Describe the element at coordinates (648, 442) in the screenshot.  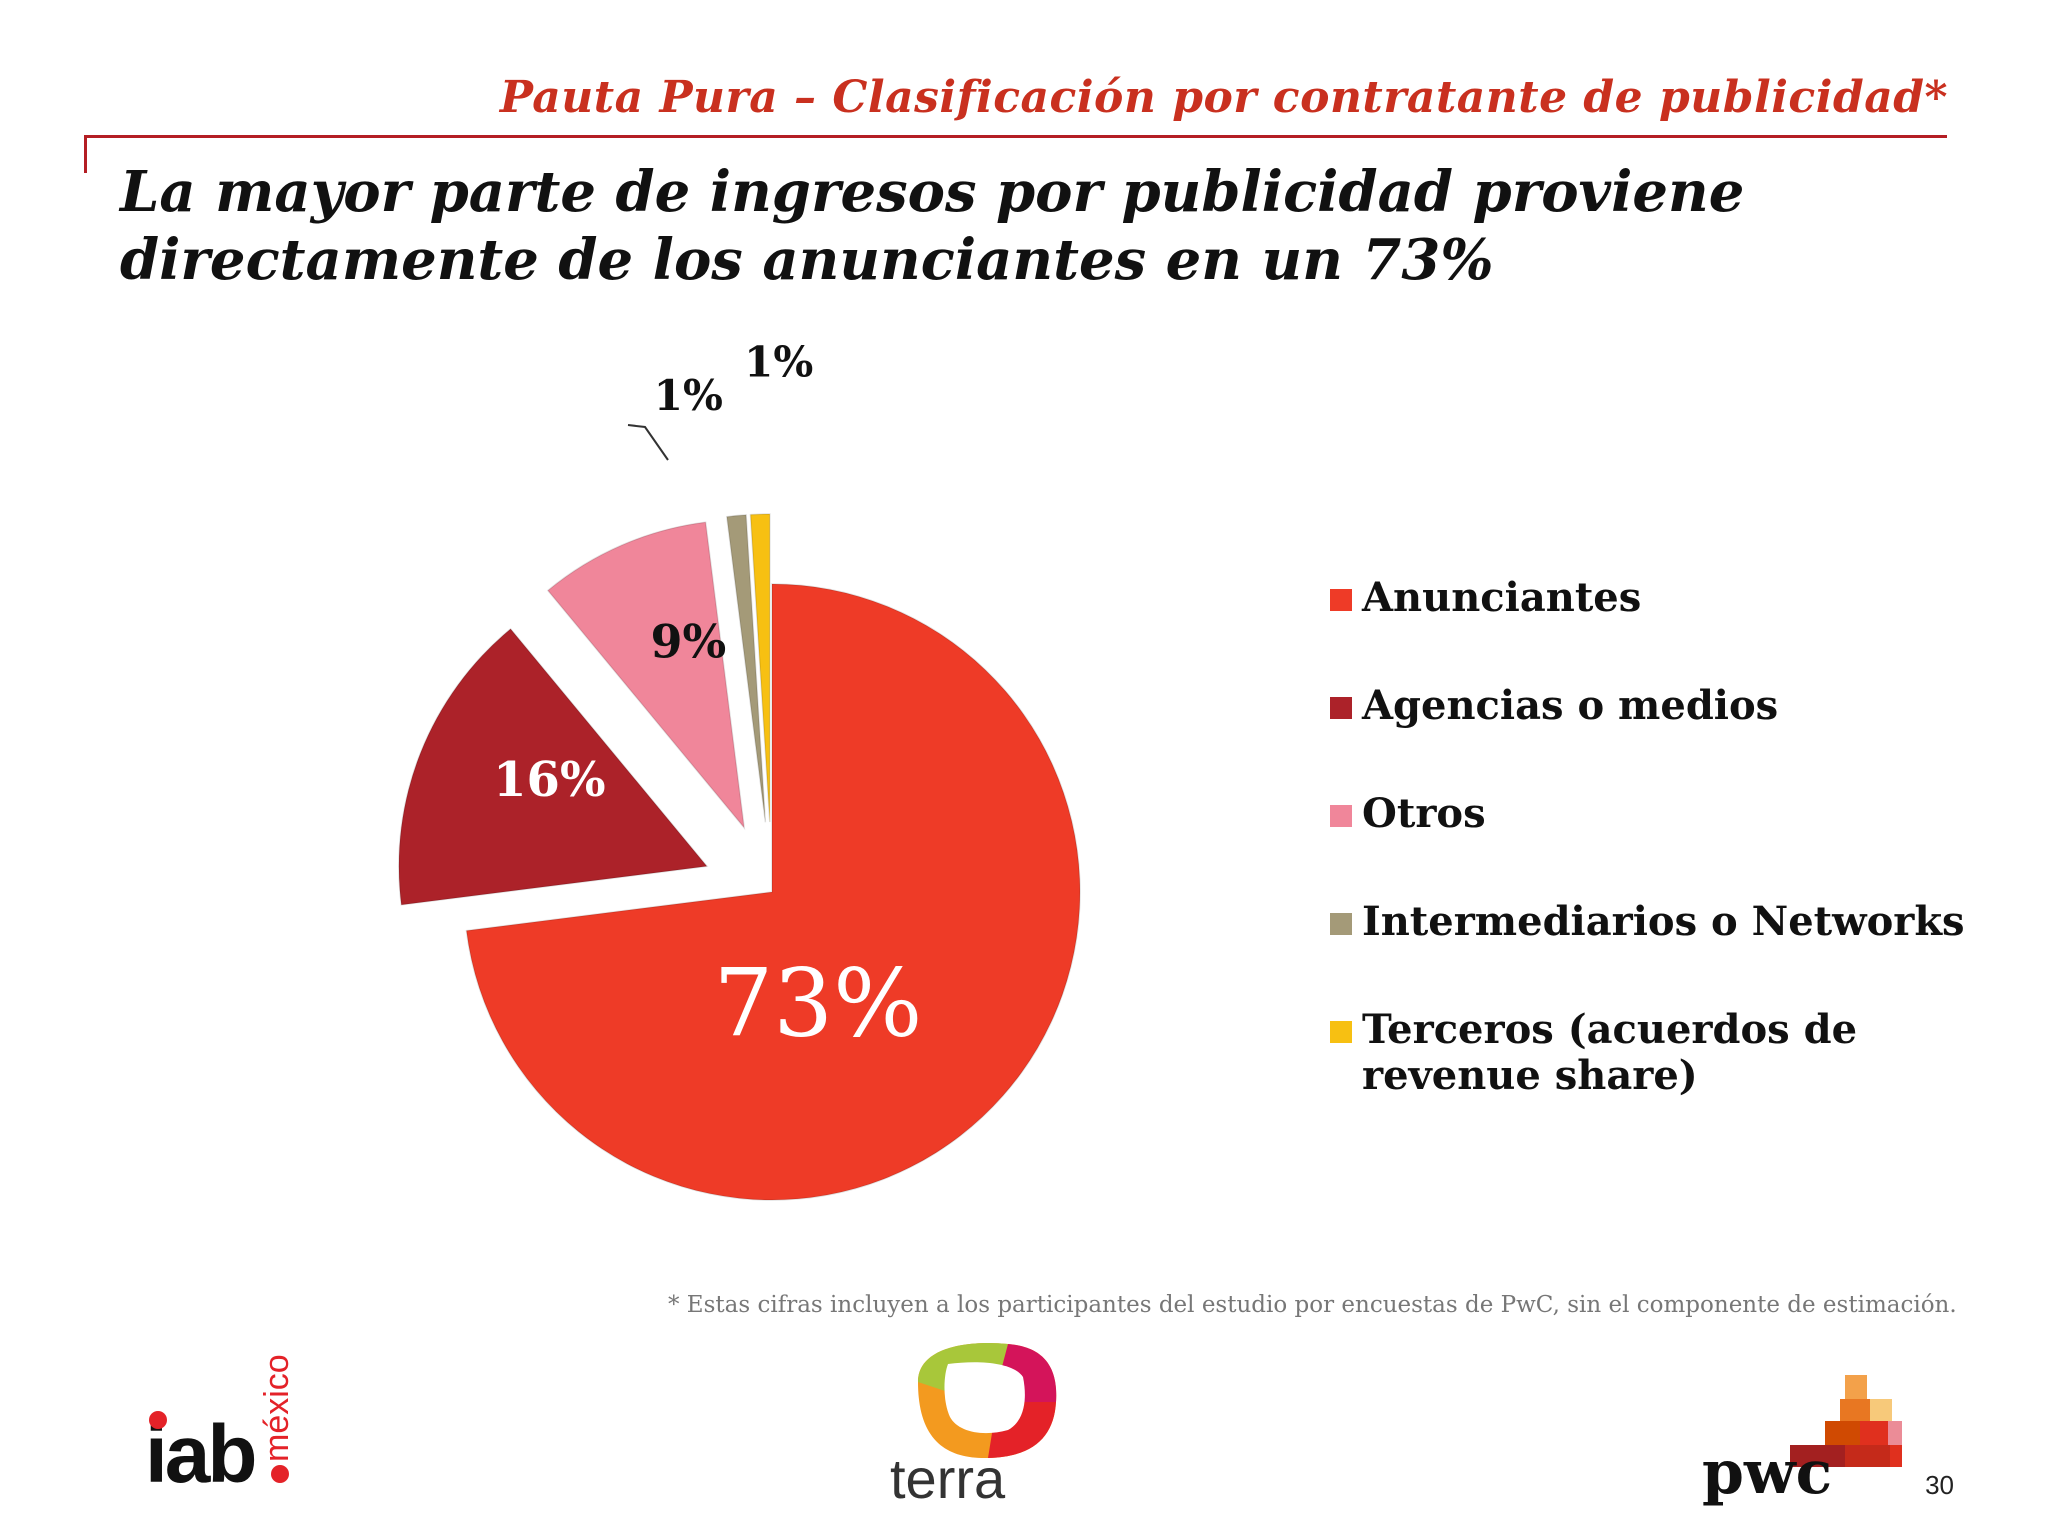
I see `pie-leader-line` at that location.